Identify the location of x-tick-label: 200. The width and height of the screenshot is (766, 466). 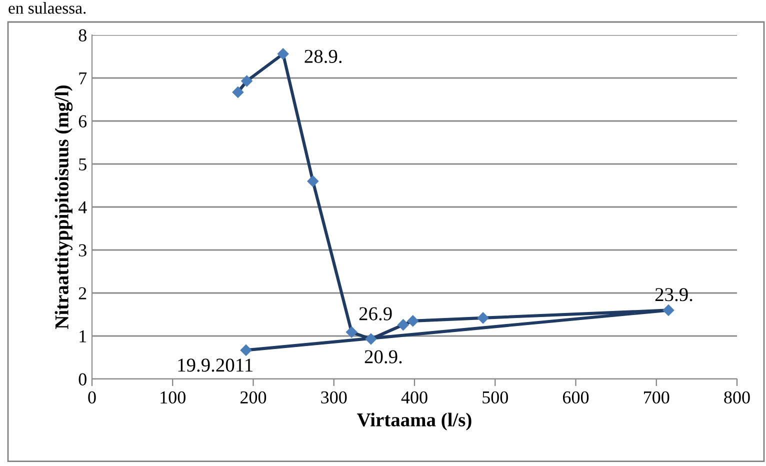
(253, 397).